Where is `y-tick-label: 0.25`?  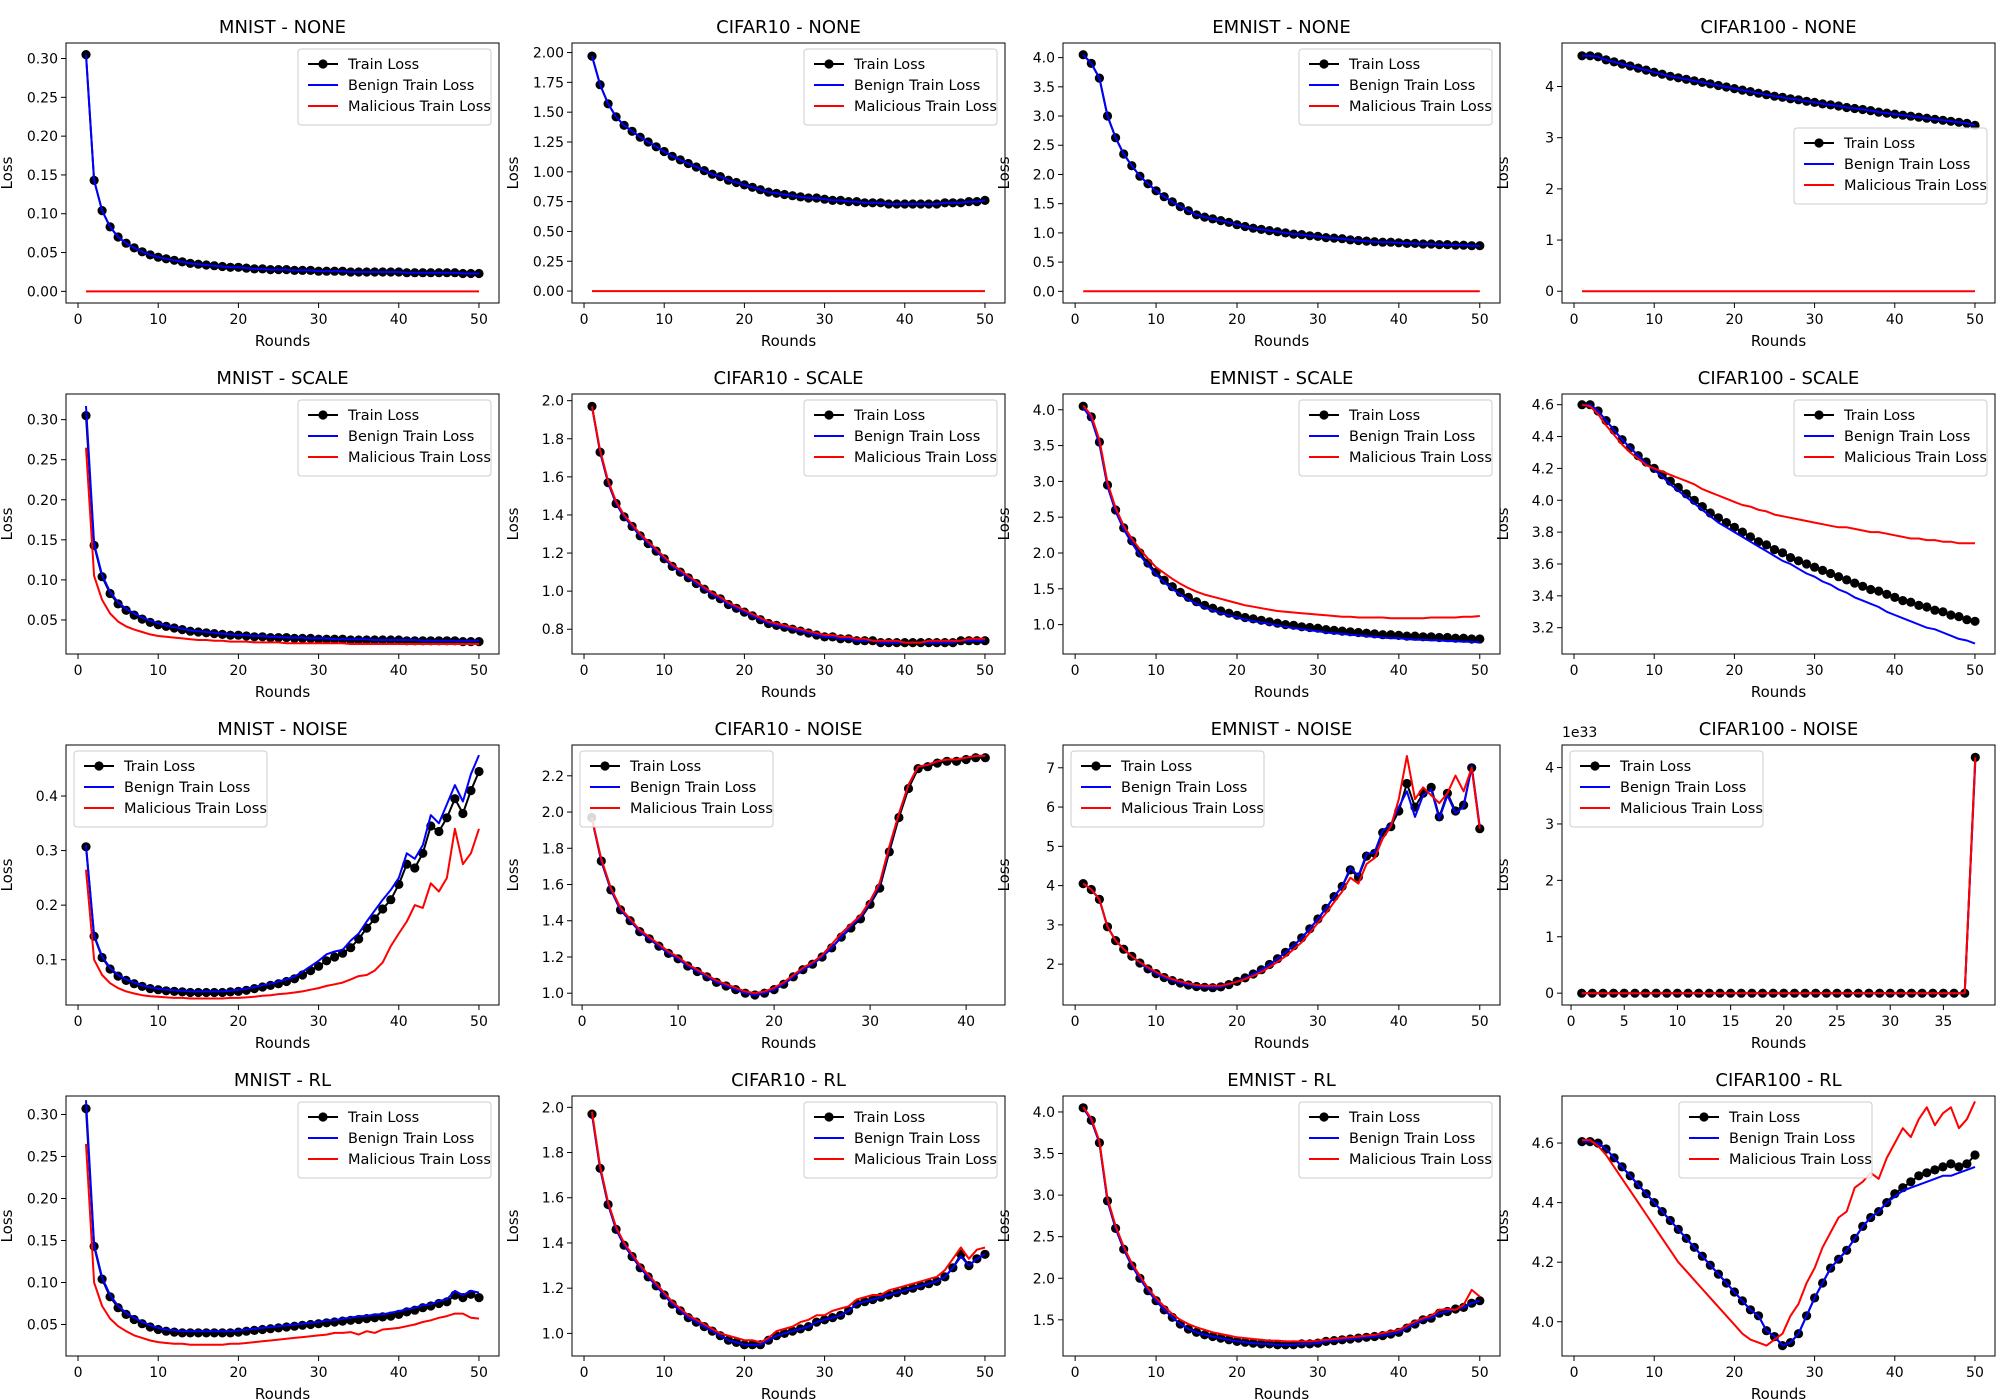 y-tick-label: 0.25 is located at coordinates (42, 98).